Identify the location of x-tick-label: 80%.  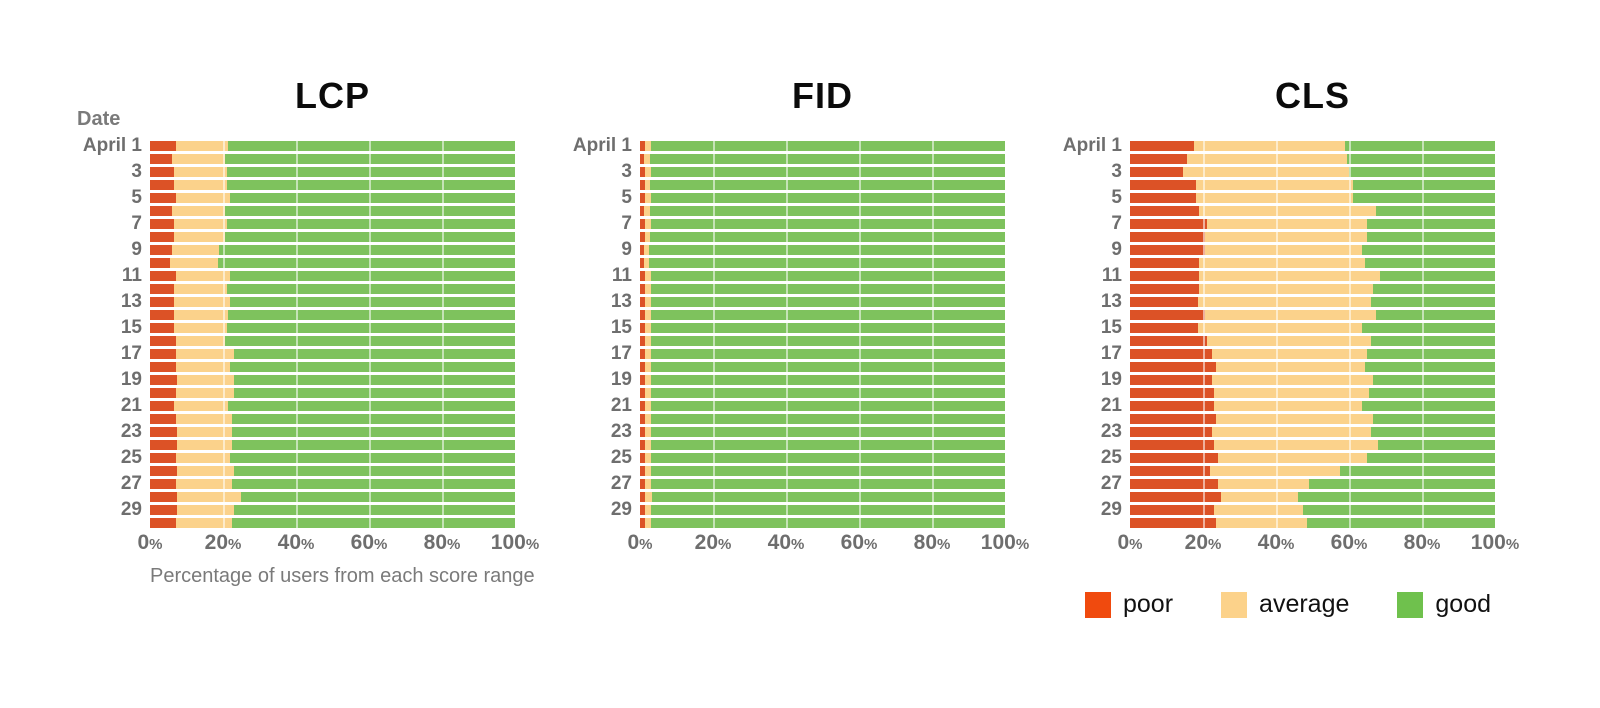
(442, 542).